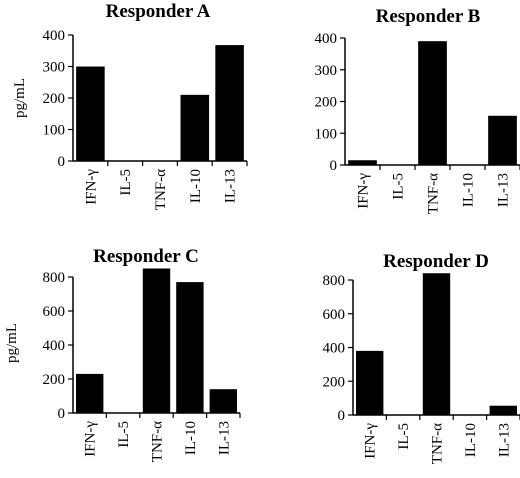 This screenshot has width=520, height=478. I want to click on panel-title: Responder B, so click(428, 16).